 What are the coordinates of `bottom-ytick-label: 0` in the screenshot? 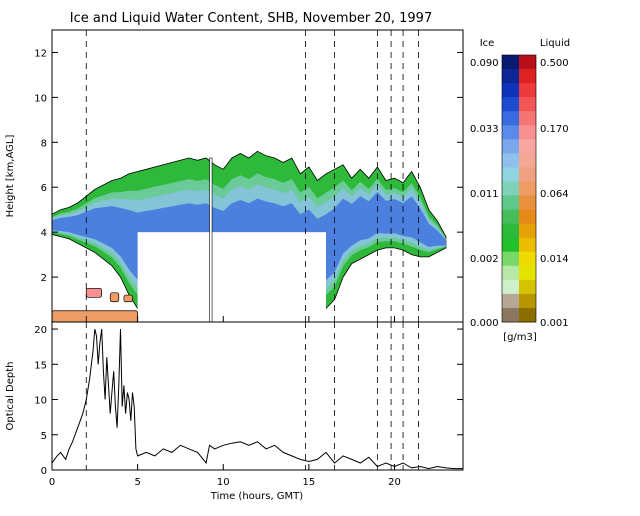 It's located at (44, 471).